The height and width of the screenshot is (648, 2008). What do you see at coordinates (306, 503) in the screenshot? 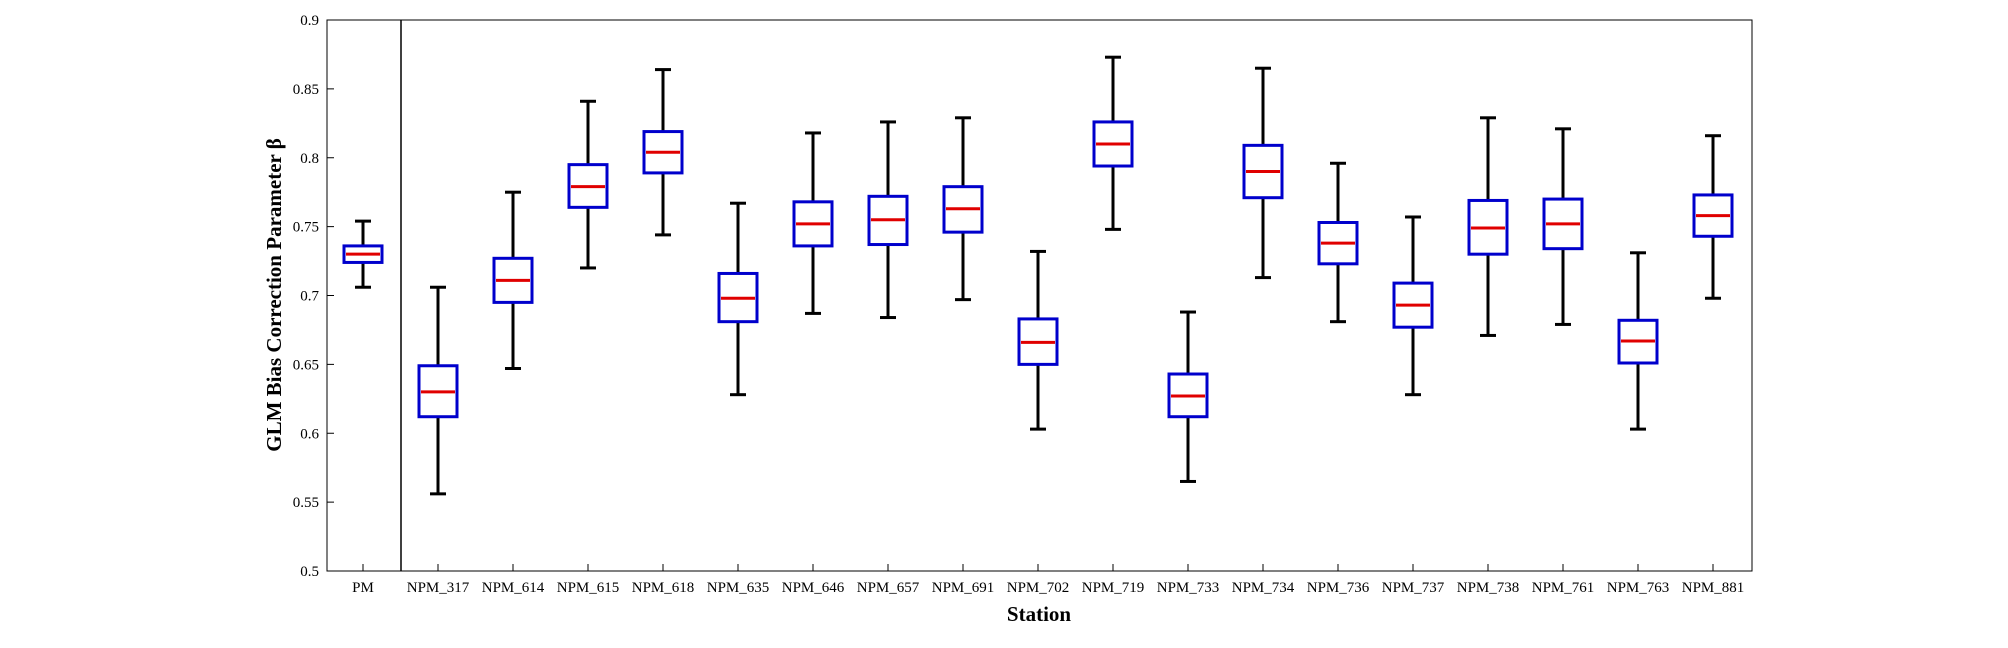
I see `y-tick-label: 0.55` at bounding box center [306, 503].